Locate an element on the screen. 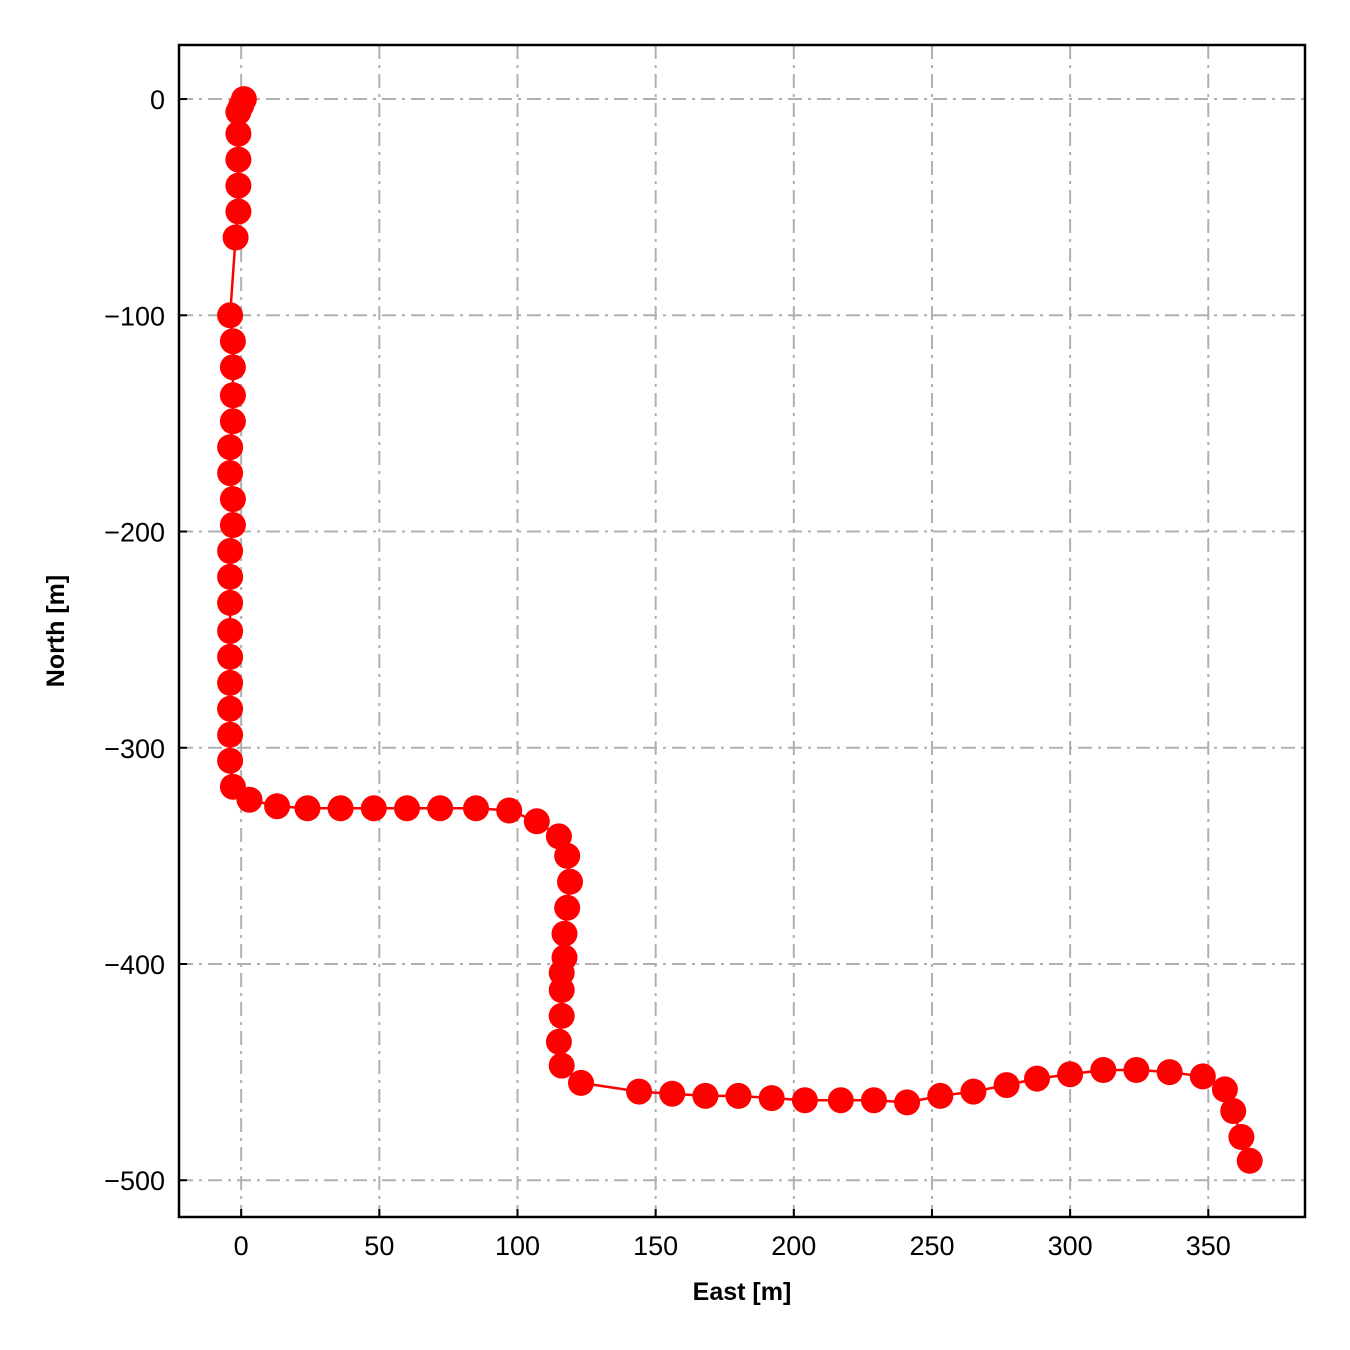 The width and height of the screenshot is (1350, 1350). x-axis-label: East [m] is located at coordinates (742, 1292).